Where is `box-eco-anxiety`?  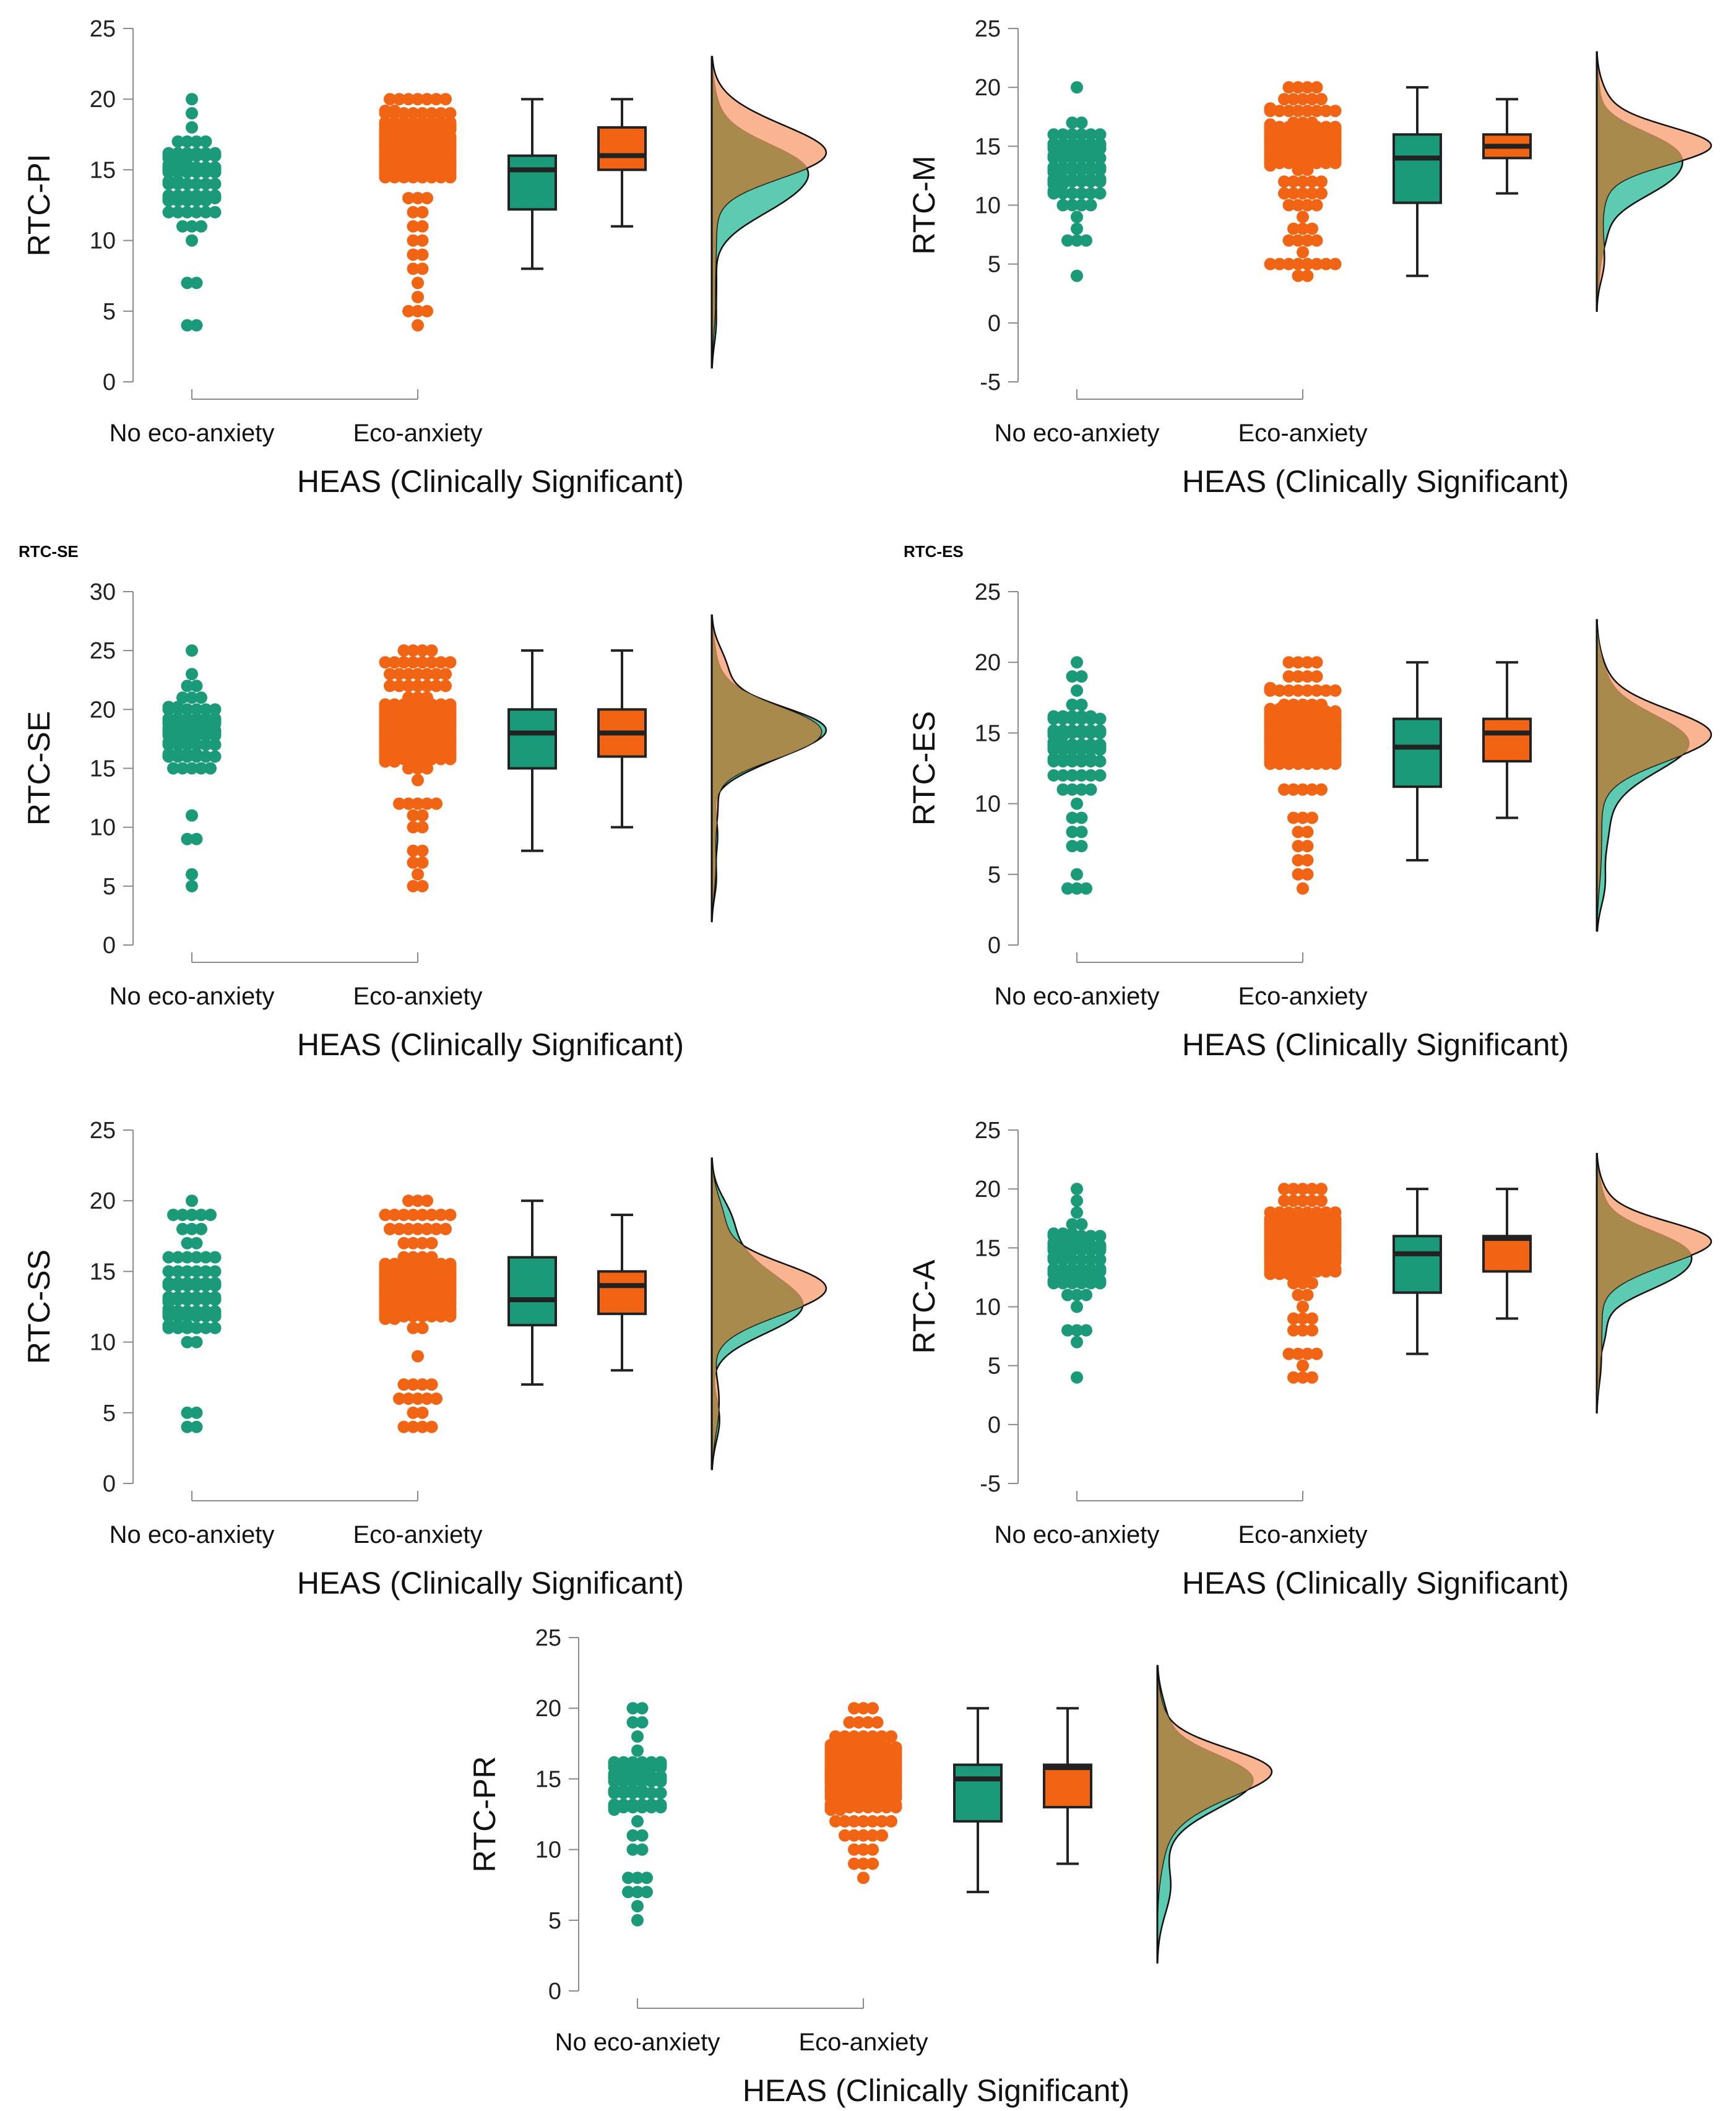
box-eco-anxiety is located at coordinates (1507, 740).